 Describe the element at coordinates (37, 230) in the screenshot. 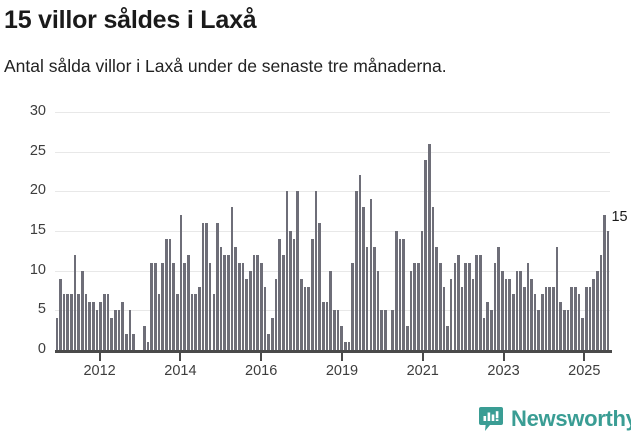

I see `y-axis-tick-label: 15` at that location.